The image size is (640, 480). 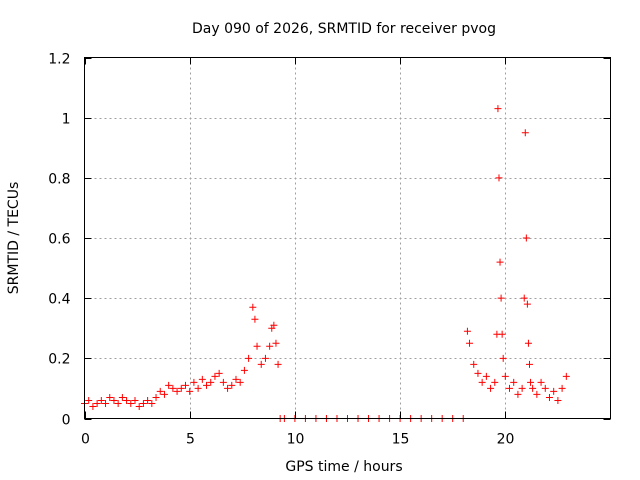 What do you see at coordinates (59, 300) in the screenshot?
I see `y-tick-label: 0.4` at bounding box center [59, 300].